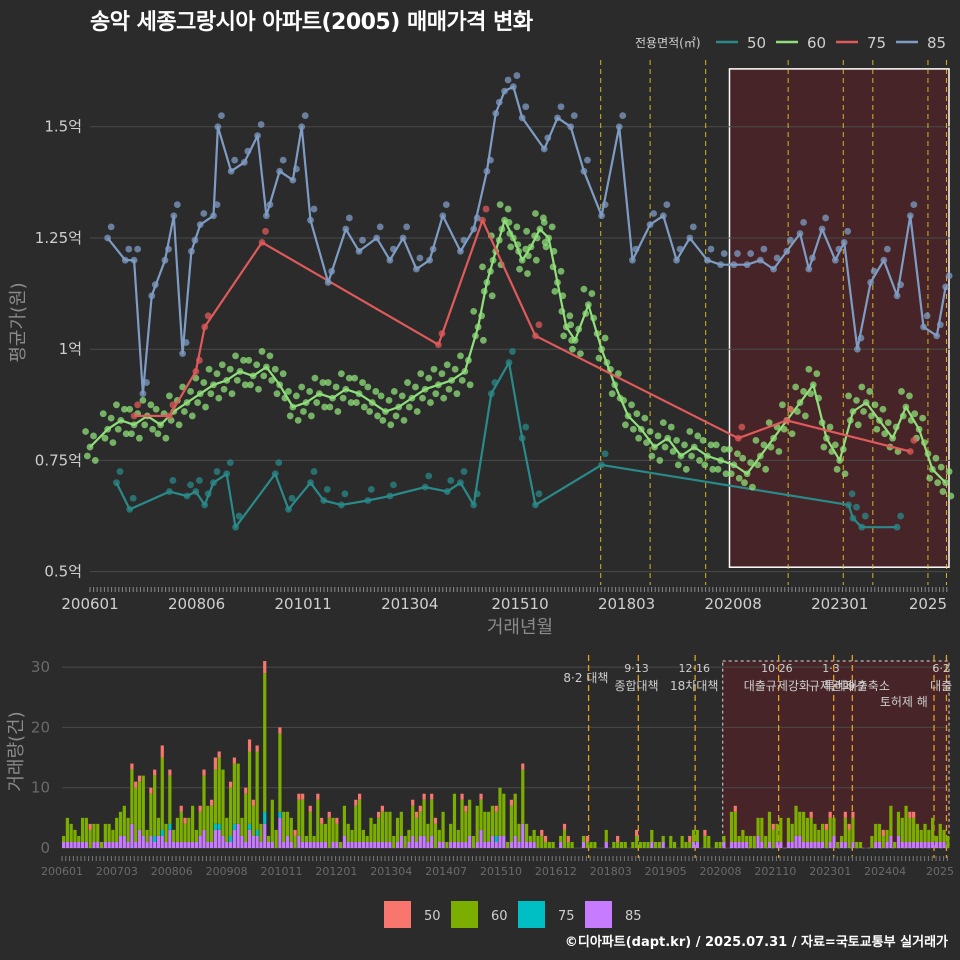 Image resolution: width=960 pixels, height=960 pixels. Describe the element at coordinates (70, 349) in the screenshot. I see `y-tick-label: 1억` at that location.